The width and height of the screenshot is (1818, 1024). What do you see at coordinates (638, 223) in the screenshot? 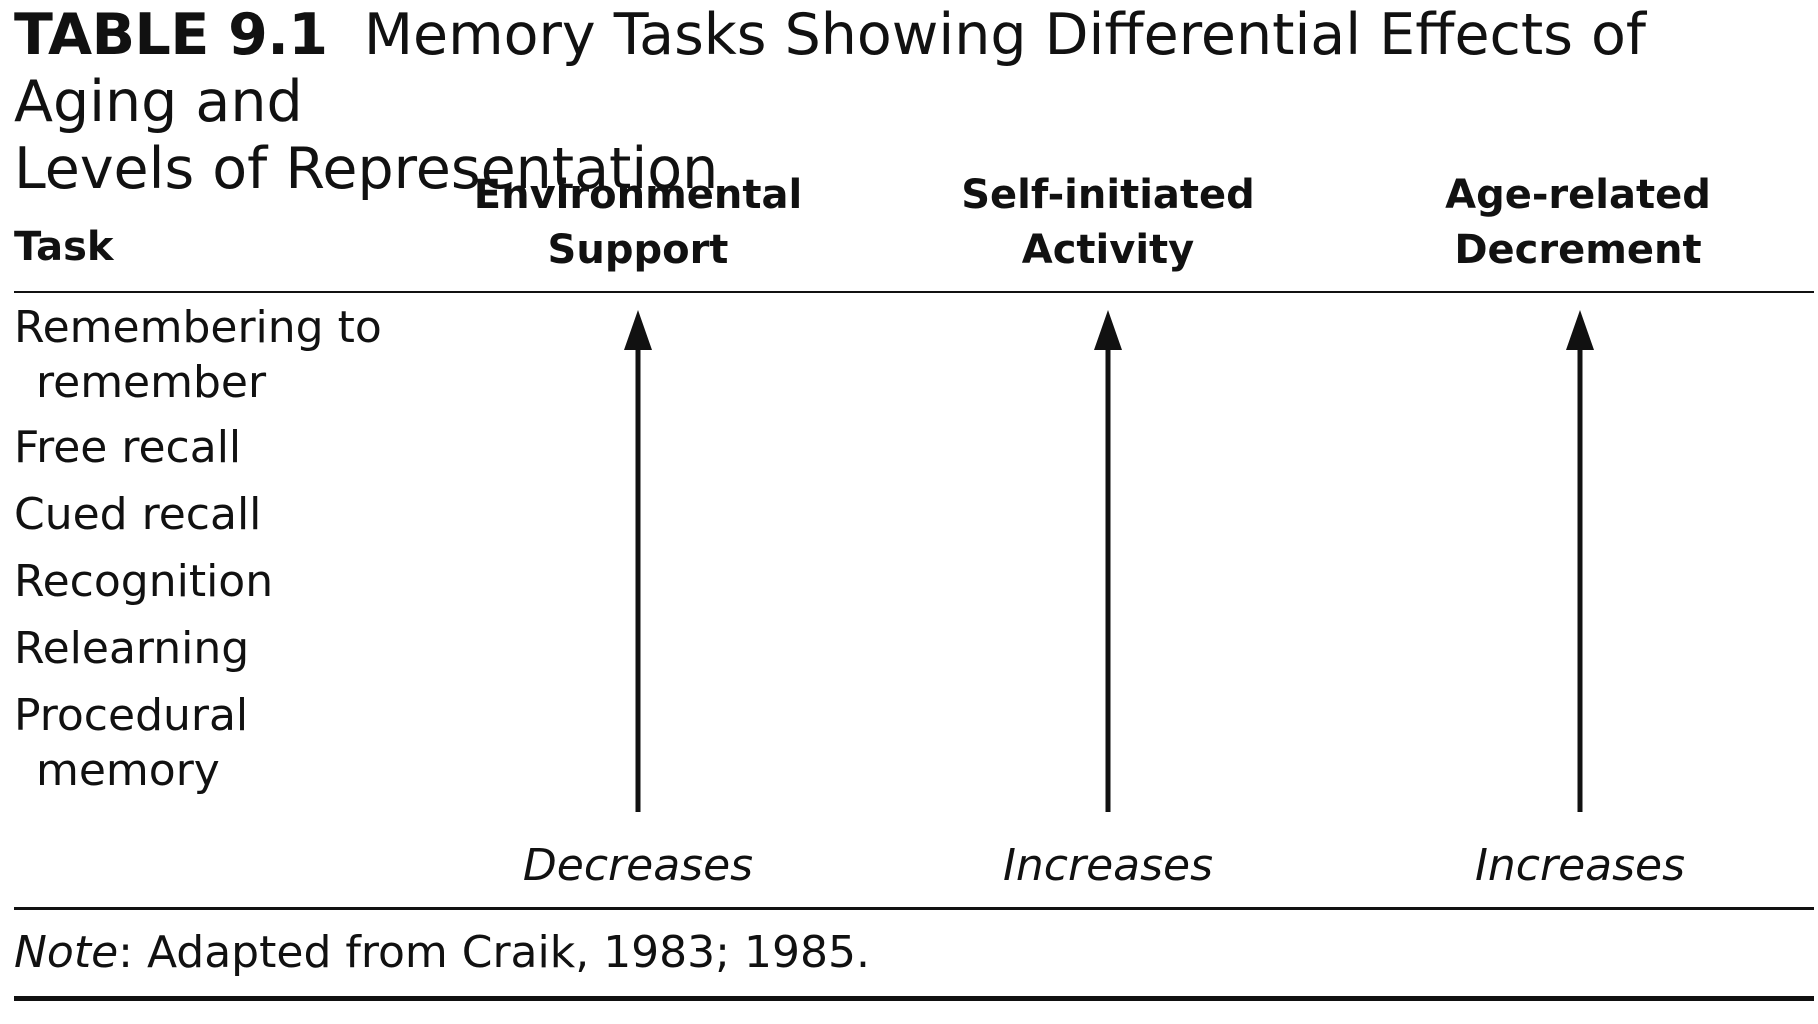
I see `column-header-environmental-support: Environmental Support` at bounding box center [638, 223].